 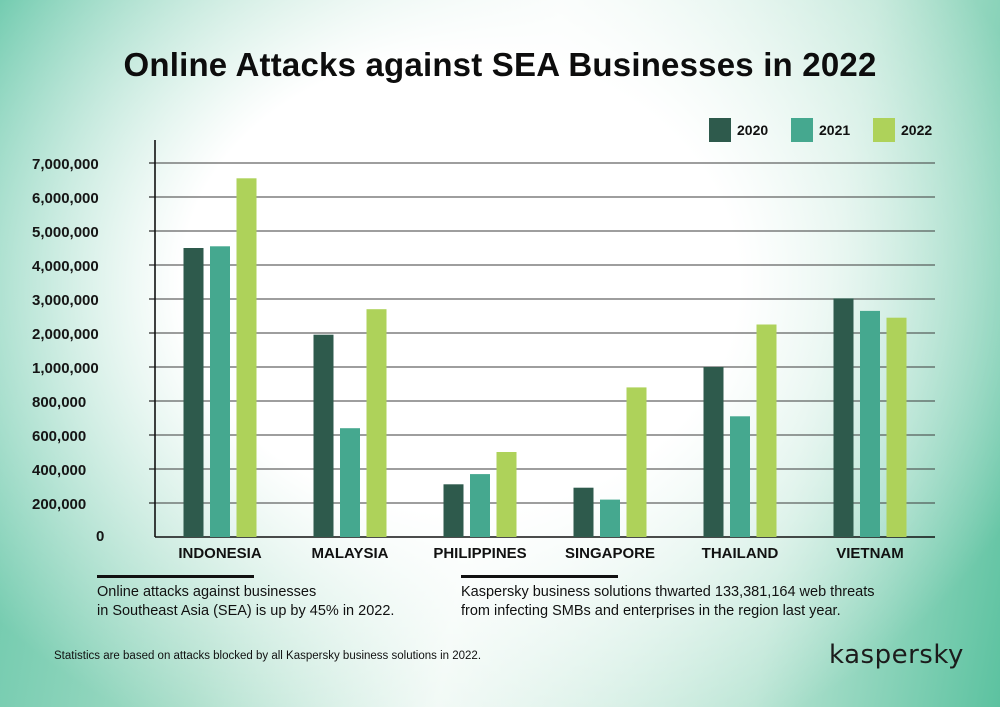 I want to click on kaspersky-logo: kaspersky, so click(x=896, y=655).